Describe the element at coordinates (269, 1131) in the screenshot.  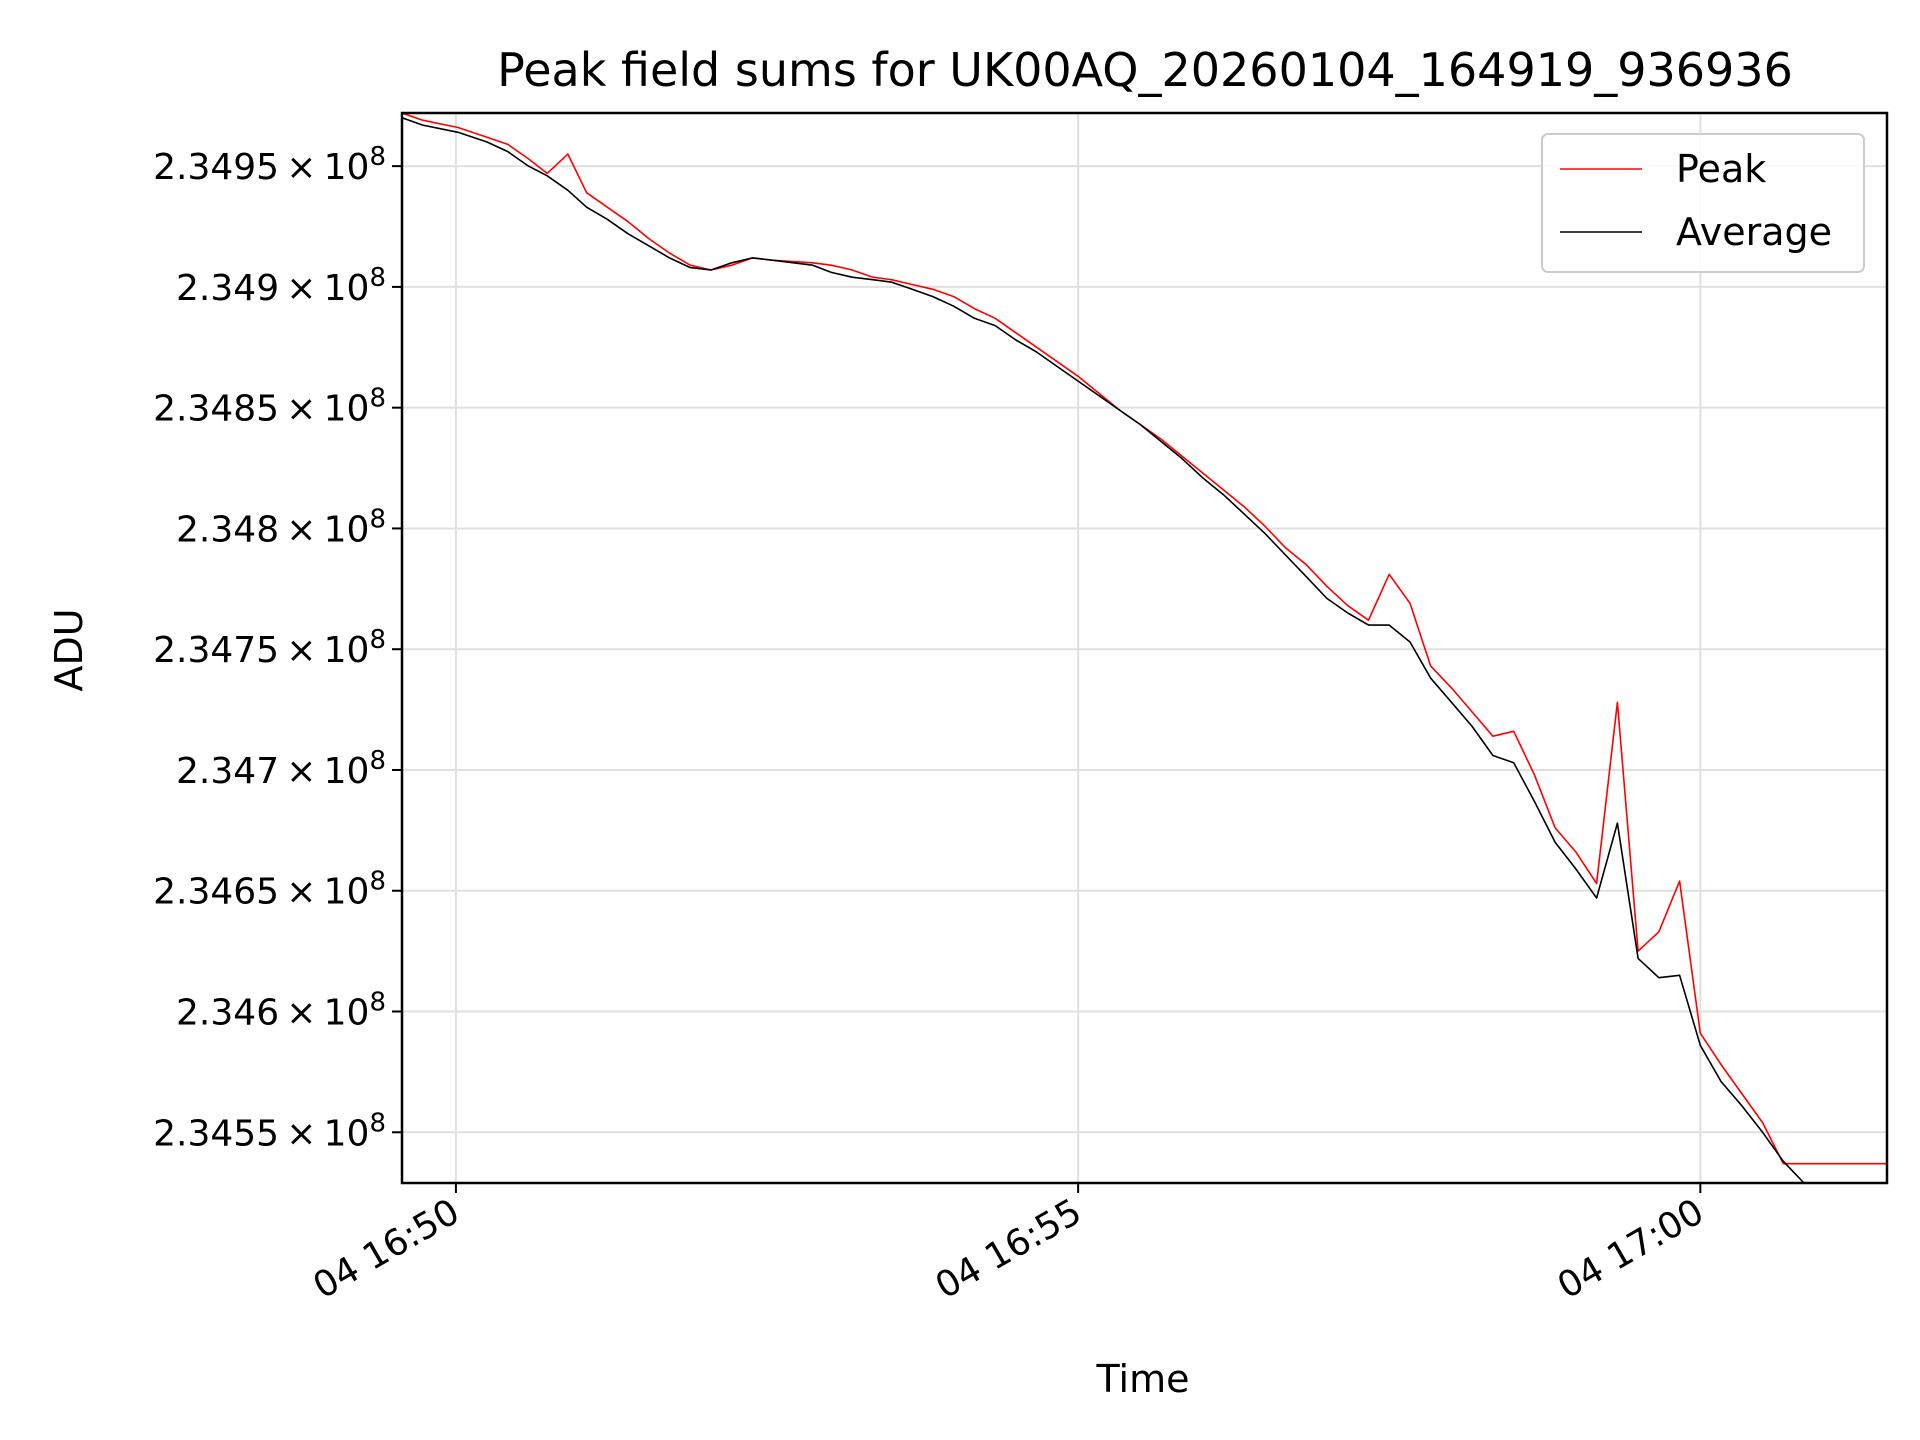
I see `y-tick-label: 2.3455 × 108` at that location.